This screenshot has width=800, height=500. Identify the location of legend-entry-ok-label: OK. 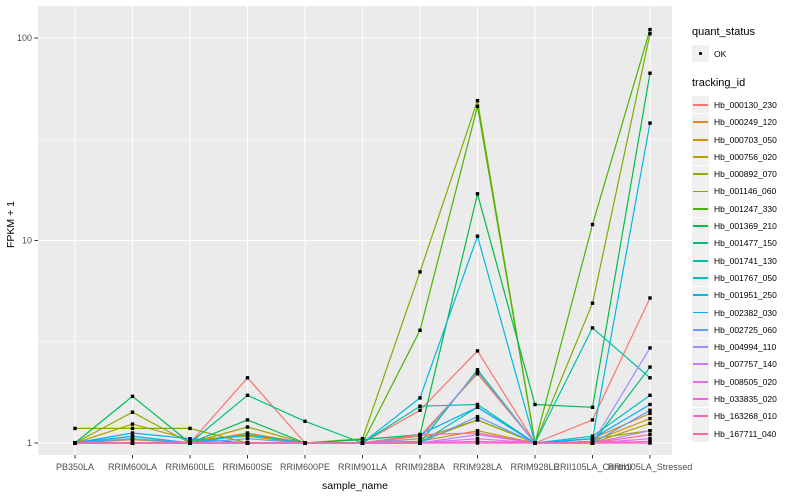
(720, 53).